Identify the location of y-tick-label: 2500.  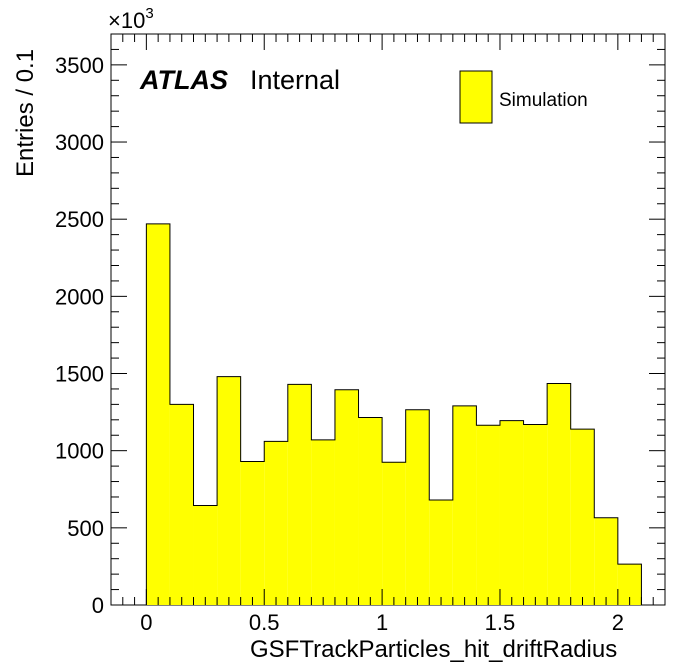
(79, 219).